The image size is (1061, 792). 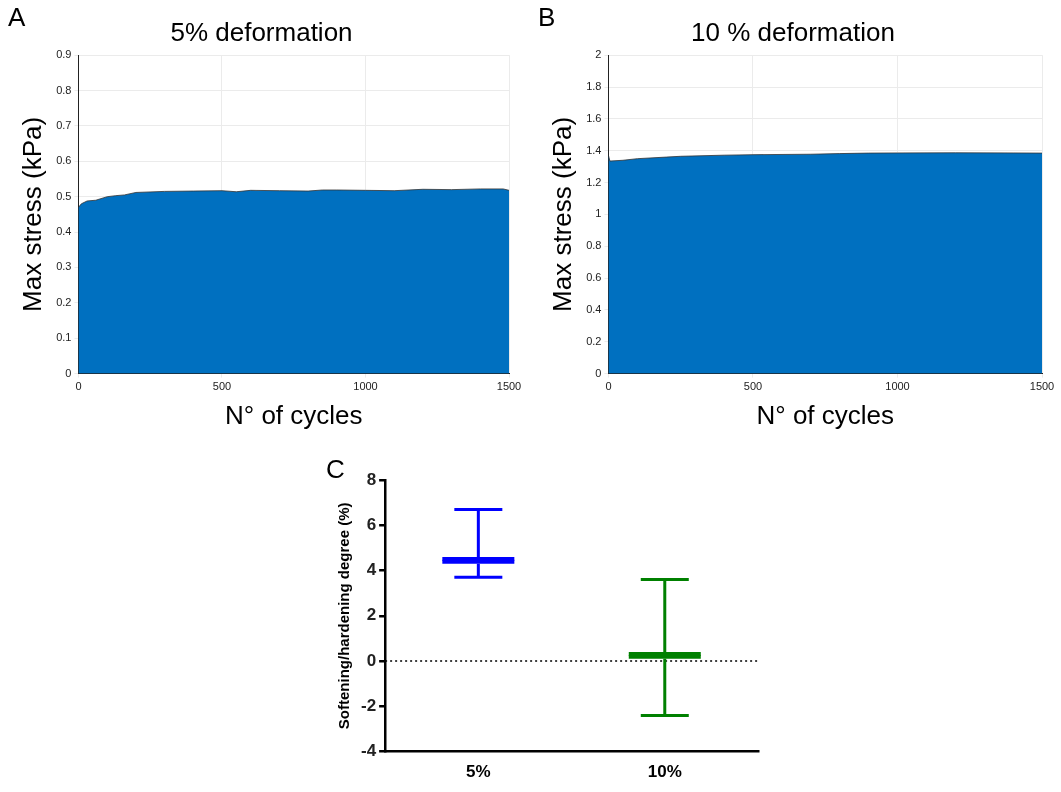 I want to click on y-tick-label: 6, so click(x=371, y=524).